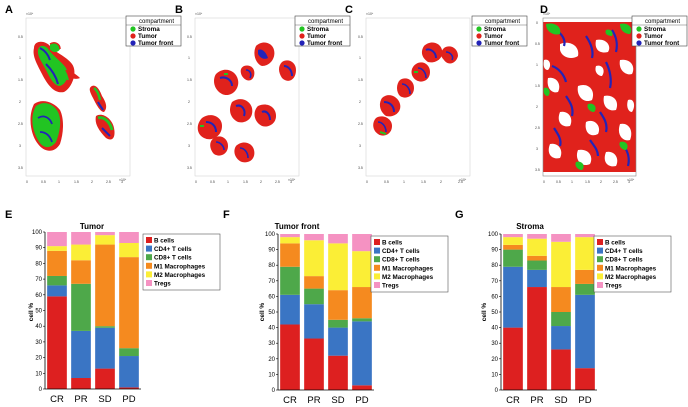 This screenshot has width=688, height=407. I want to click on ytick-b-3: 2, so click(189, 102).